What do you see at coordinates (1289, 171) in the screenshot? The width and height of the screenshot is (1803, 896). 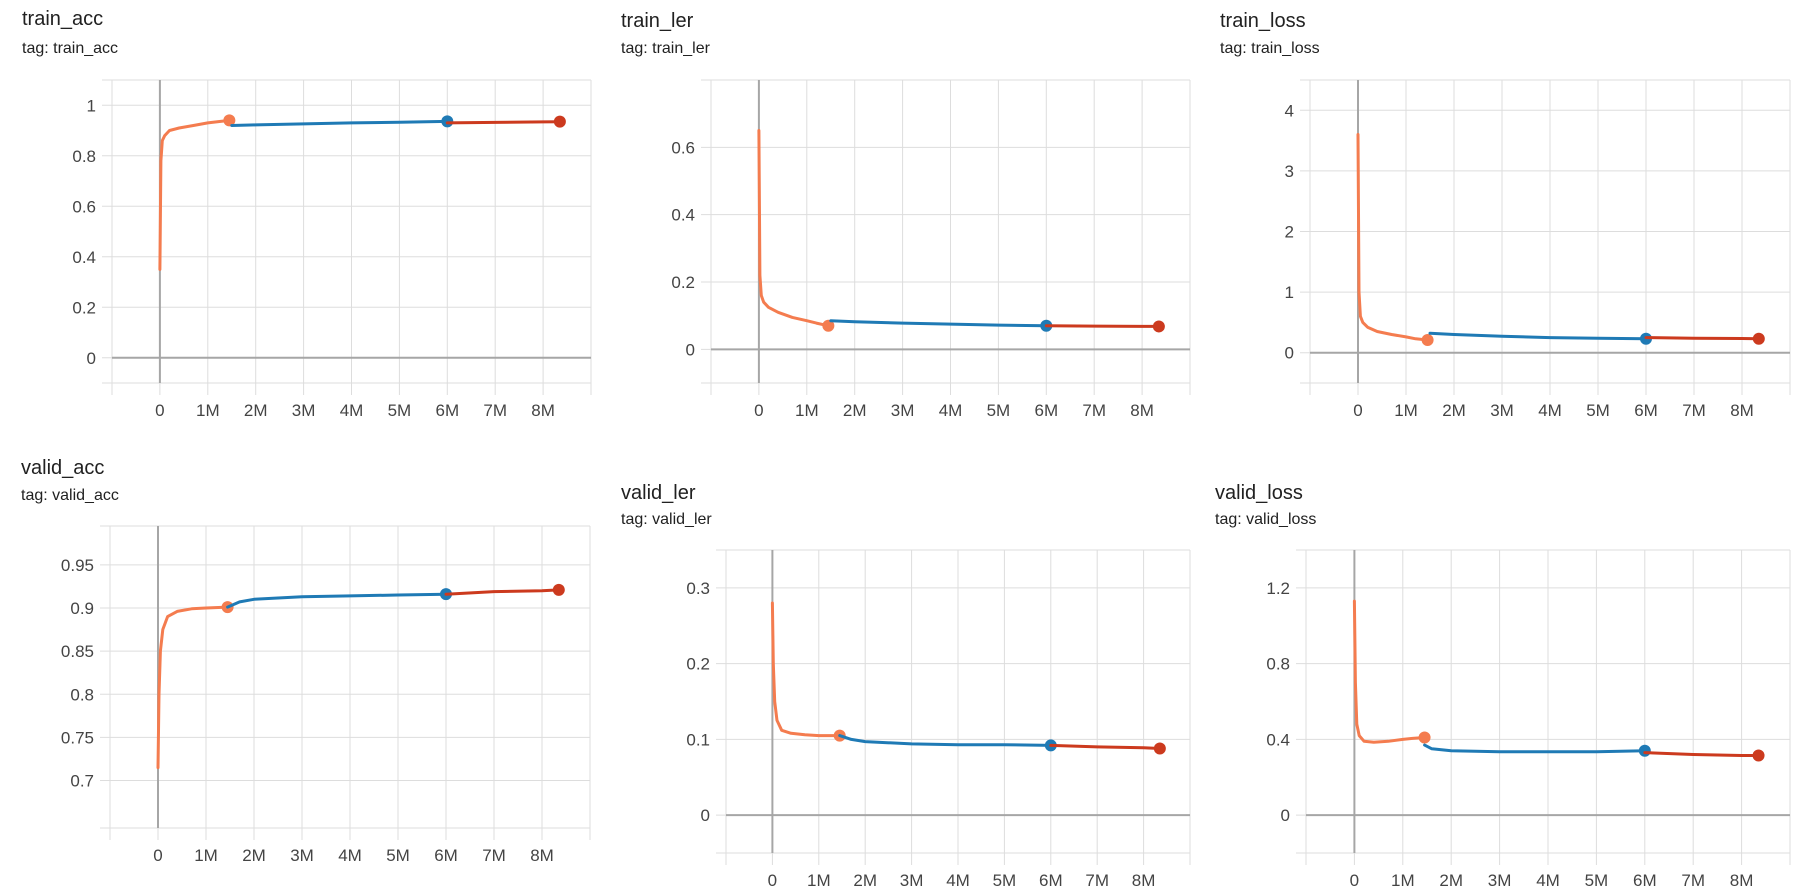 I see `y-tick-label: 3` at bounding box center [1289, 171].